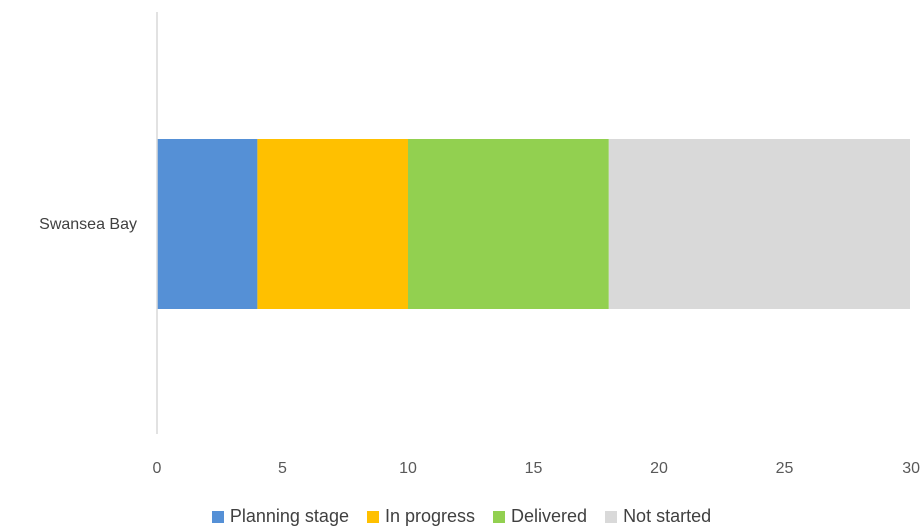 The image size is (923, 531). Describe the element at coordinates (785, 468) in the screenshot. I see `x-tick-label: 25` at that location.